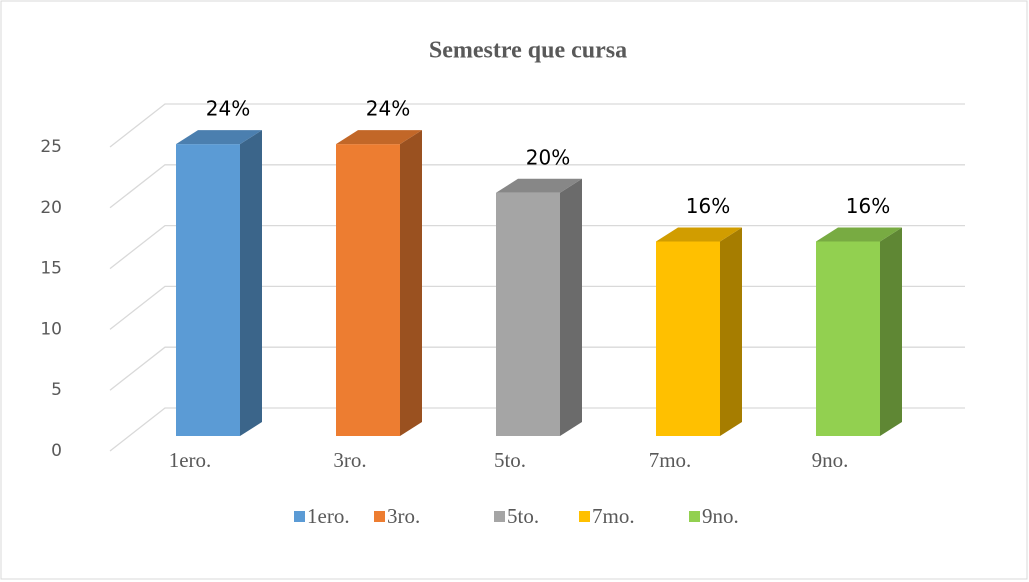  What do you see at coordinates (720, 516) in the screenshot?
I see `legend-label: 9no.` at bounding box center [720, 516].